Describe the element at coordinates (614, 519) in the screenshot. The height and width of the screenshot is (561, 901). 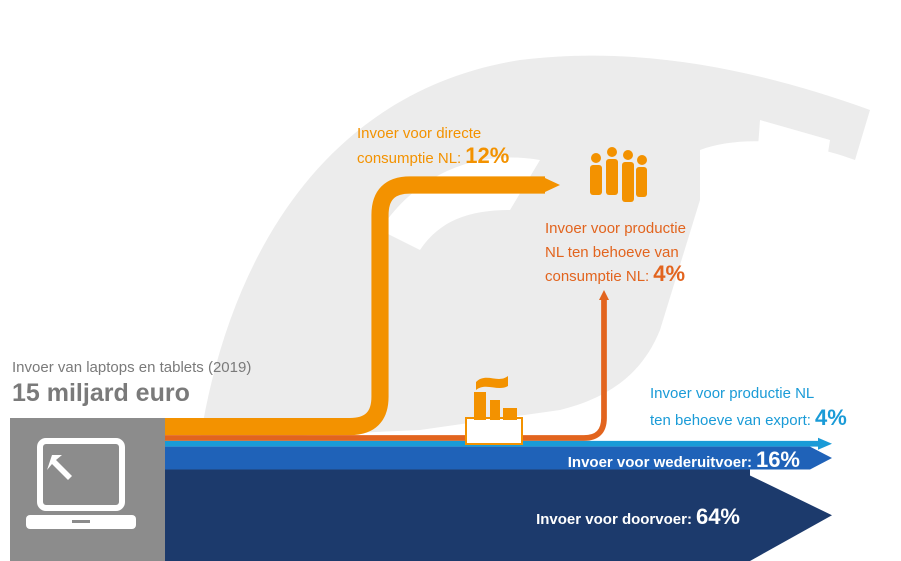
I see `label-text: Invoer voor doorvoer:` at that location.